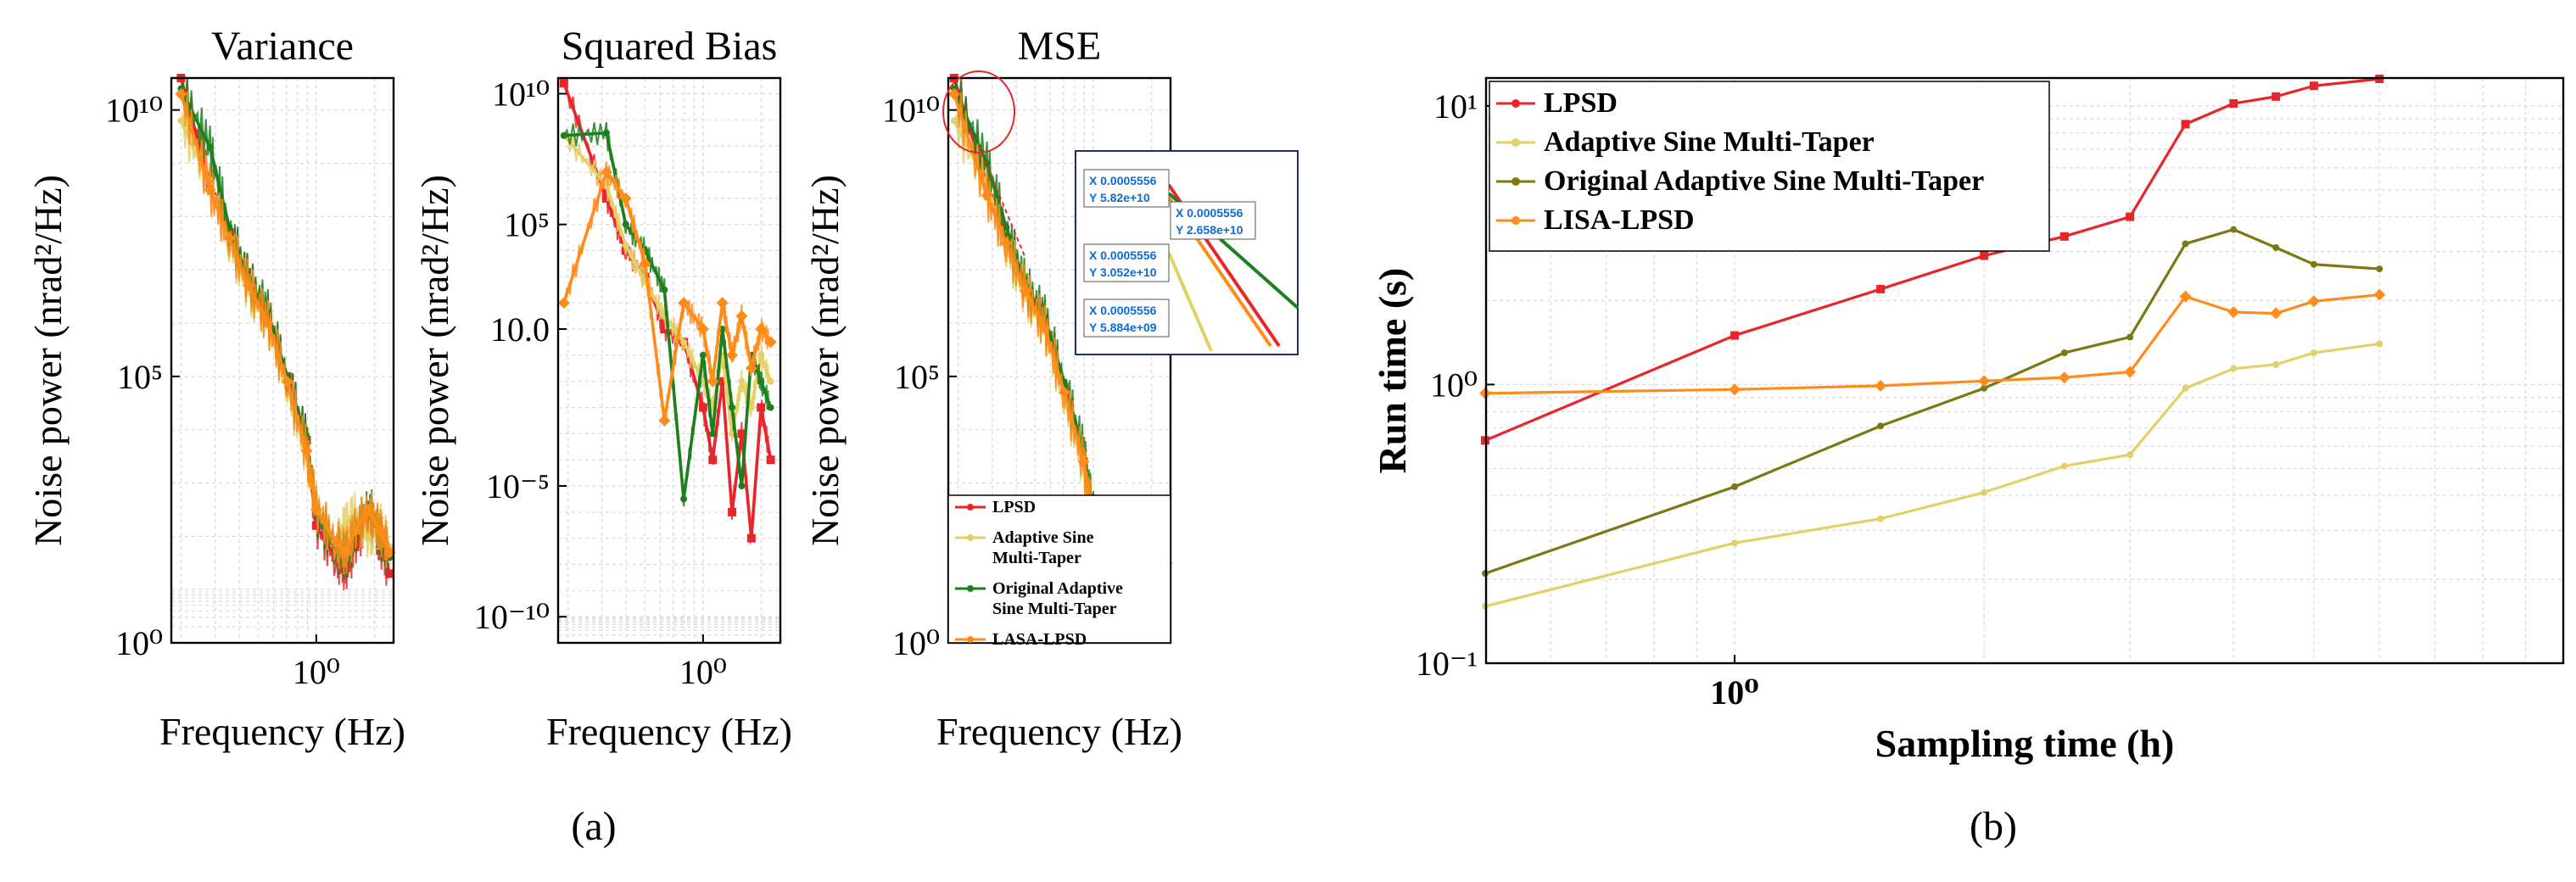  Describe the element at coordinates (1455, 106) in the screenshot. I see `y-tick-label: 10¹` at that location.